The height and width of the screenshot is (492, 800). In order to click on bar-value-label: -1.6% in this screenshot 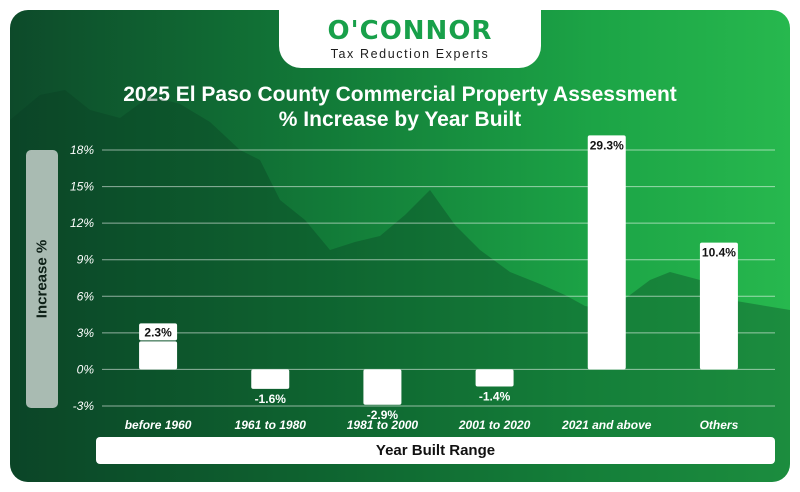, I will do `click(271, 399)`.